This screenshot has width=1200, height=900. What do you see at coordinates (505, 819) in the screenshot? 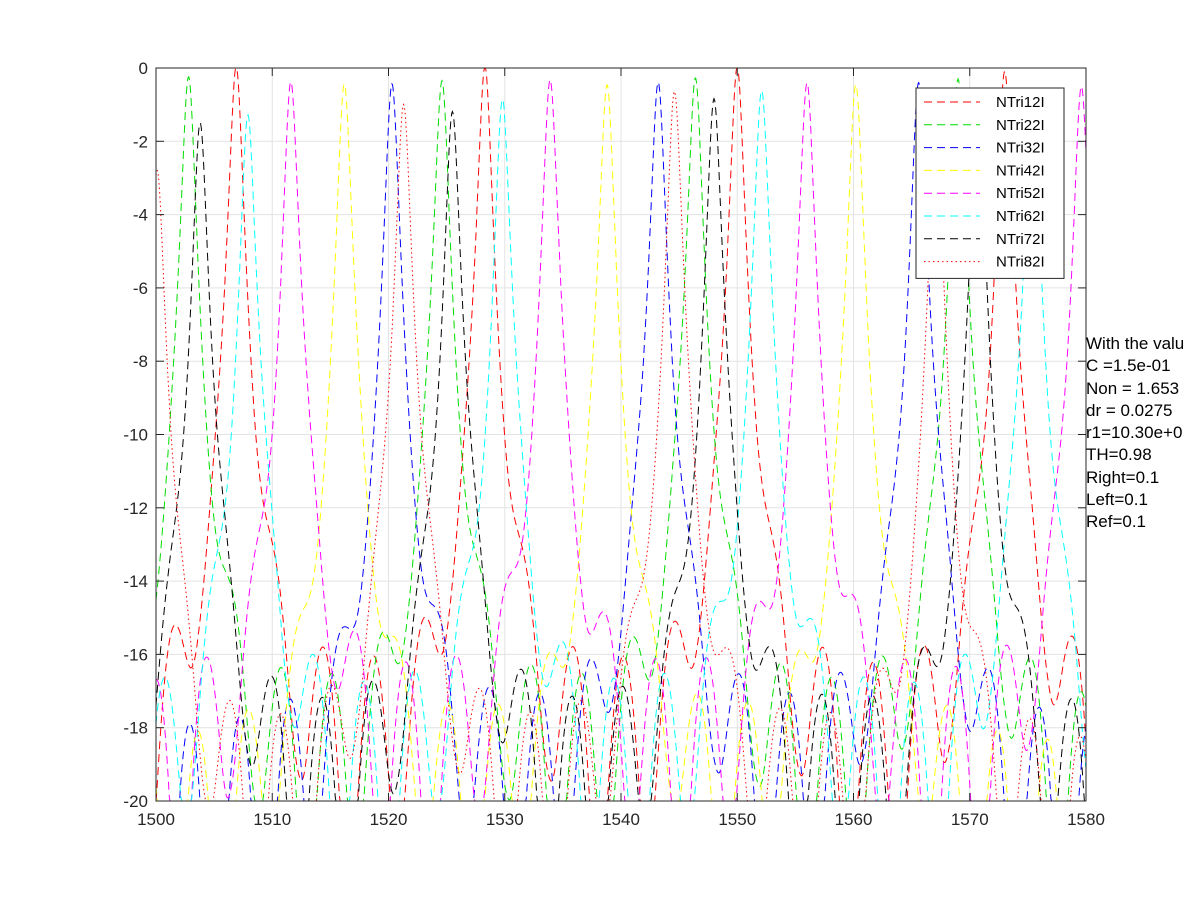
I see `x-tick-label: 1530` at bounding box center [505, 819].